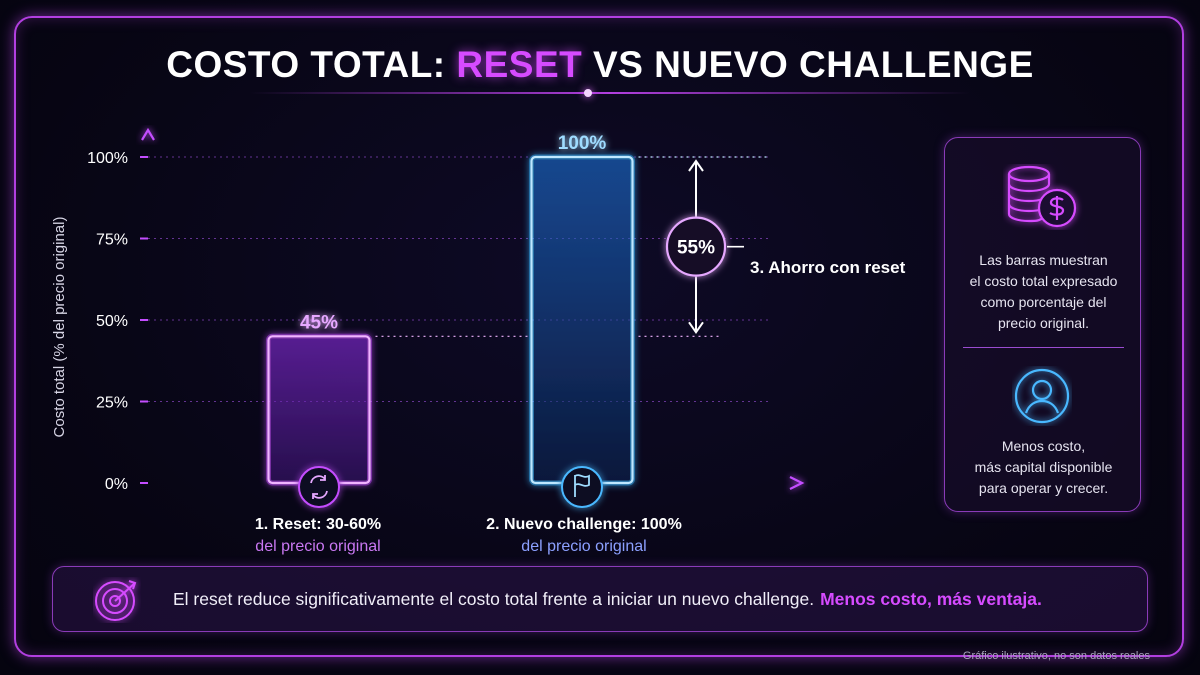 This screenshot has width=1200, height=675. I want to click on x-axis-arrow, so click(797, 483).